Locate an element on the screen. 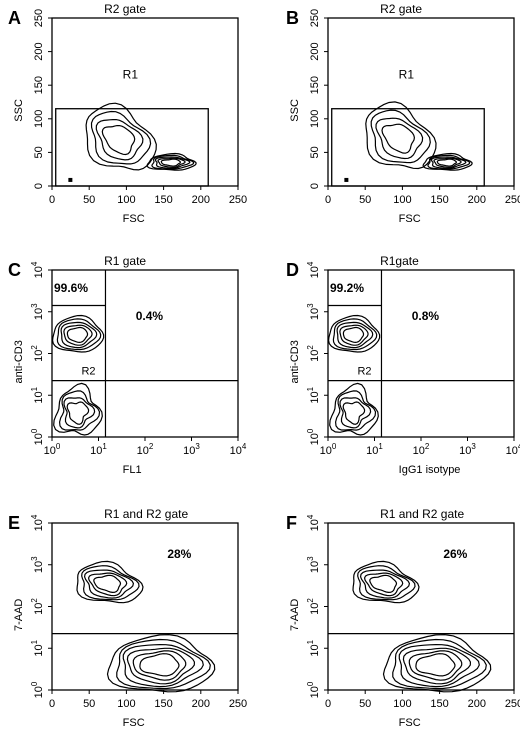  y-axis-label: SSC is located at coordinates (19, 110).